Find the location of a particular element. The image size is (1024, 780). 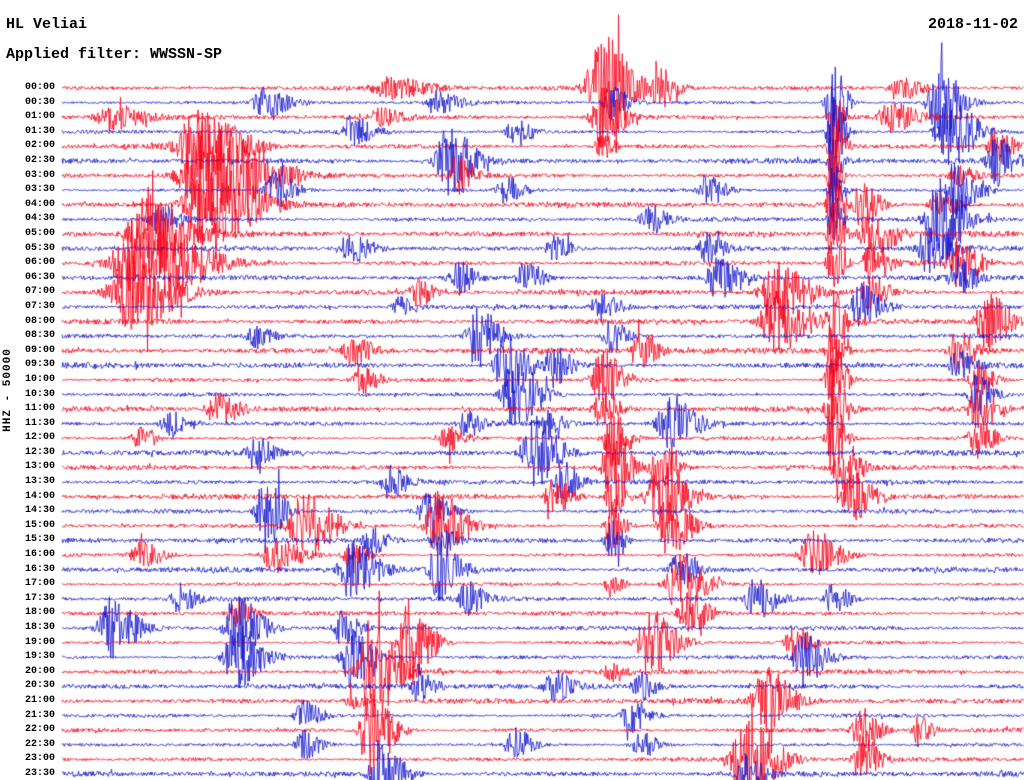

time-label: 12:30 is located at coordinates (39, 452).